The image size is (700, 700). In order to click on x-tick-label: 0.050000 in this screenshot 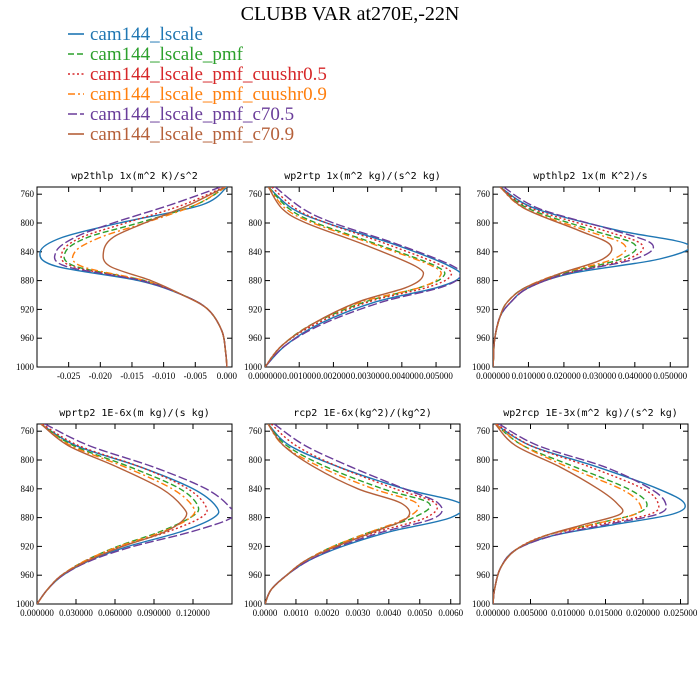, I will do `click(670, 376)`.